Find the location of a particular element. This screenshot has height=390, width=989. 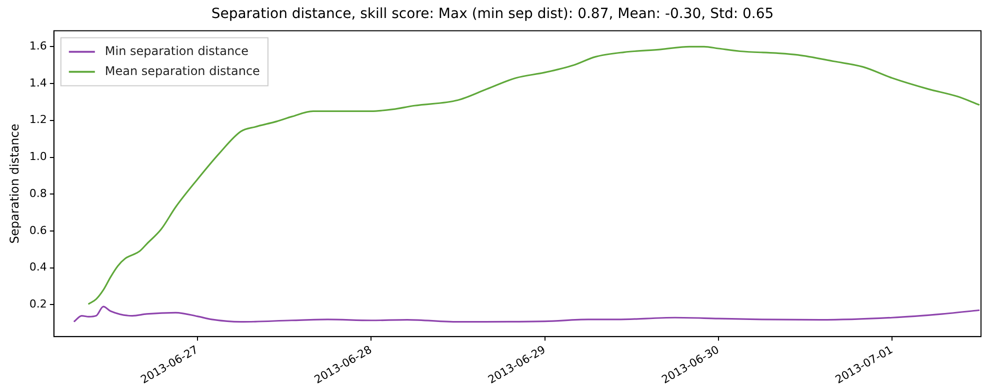

y-tick-label: 1.6 is located at coordinates (38, 46).